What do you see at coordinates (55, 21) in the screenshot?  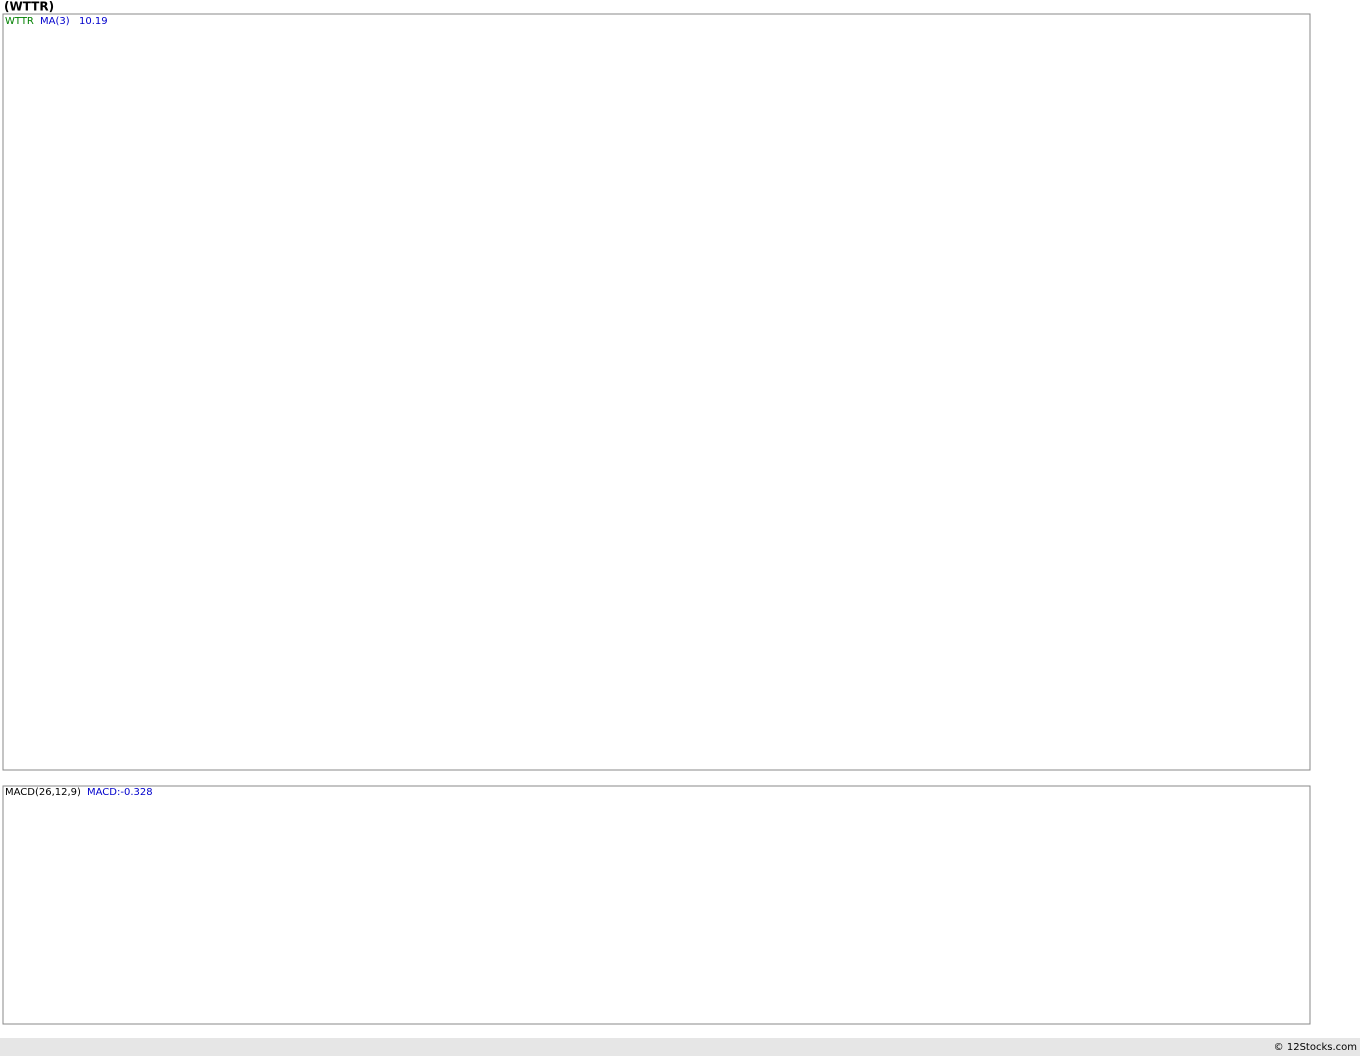 I see `legend-ma: MA(3)` at bounding box center [55, 21].